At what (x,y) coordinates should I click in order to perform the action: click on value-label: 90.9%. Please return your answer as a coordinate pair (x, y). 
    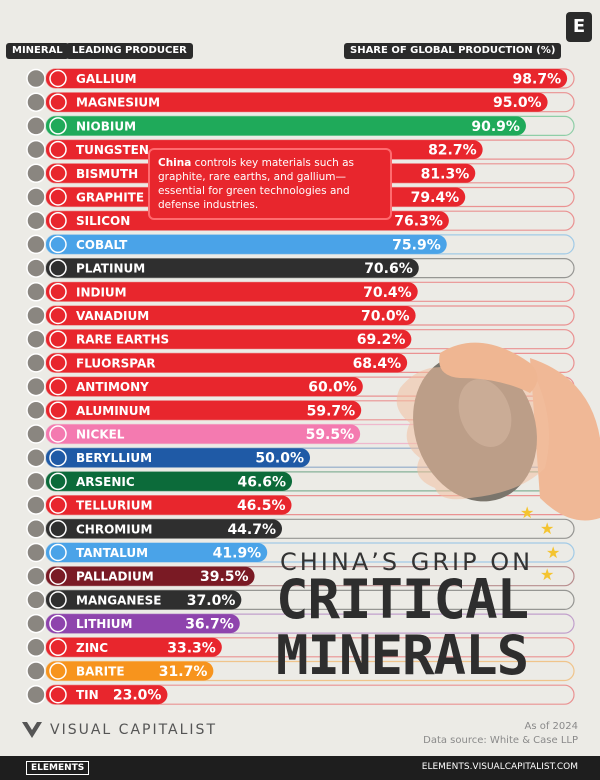
    Looking at the image, I should click on (495, 127).